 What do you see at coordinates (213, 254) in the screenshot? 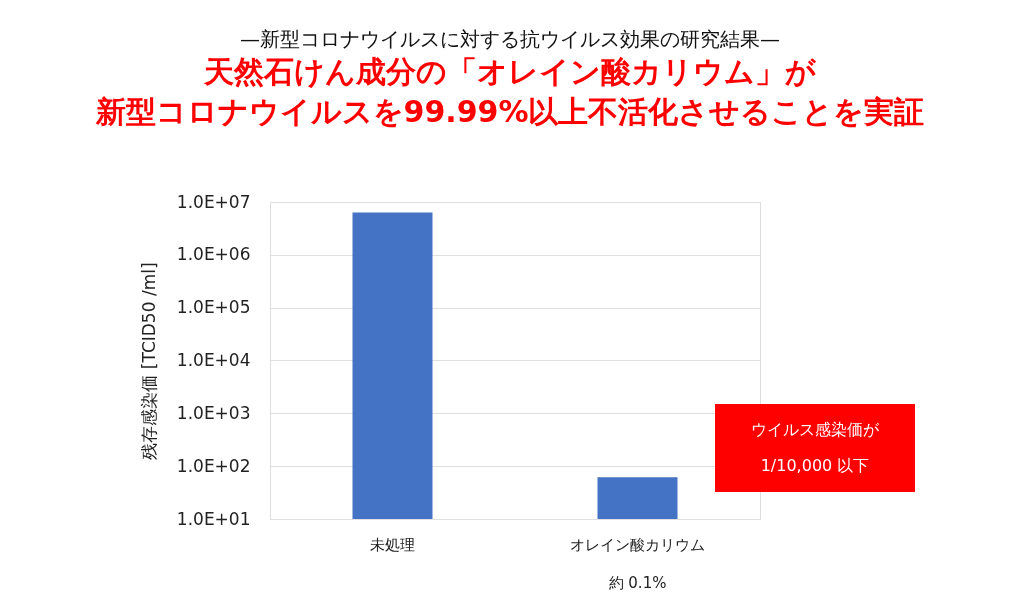
I see `y-tick-label: 1.0E+06` at bounding box center [213, 254].